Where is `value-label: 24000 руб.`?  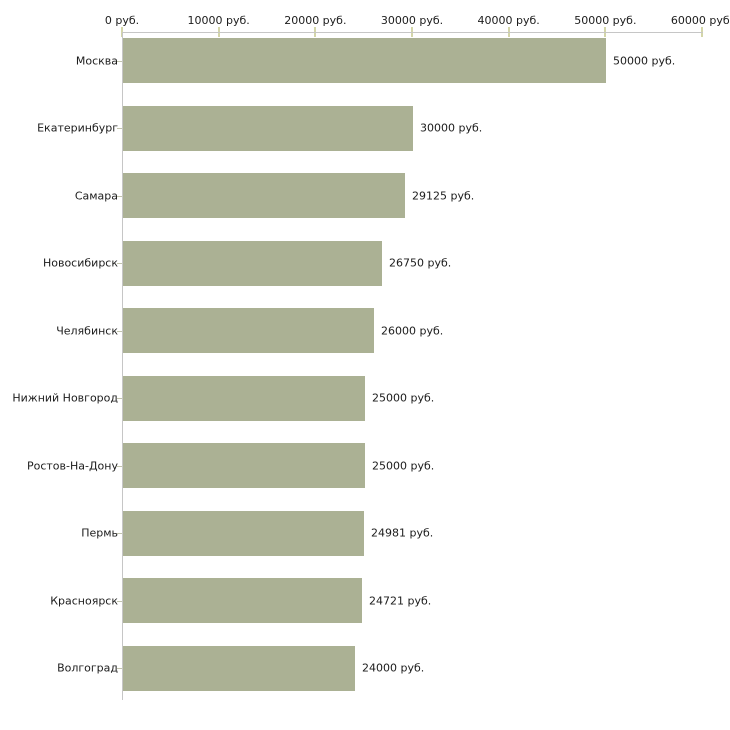
value-label: 24000 руб. is located at coordinates (393, 668).